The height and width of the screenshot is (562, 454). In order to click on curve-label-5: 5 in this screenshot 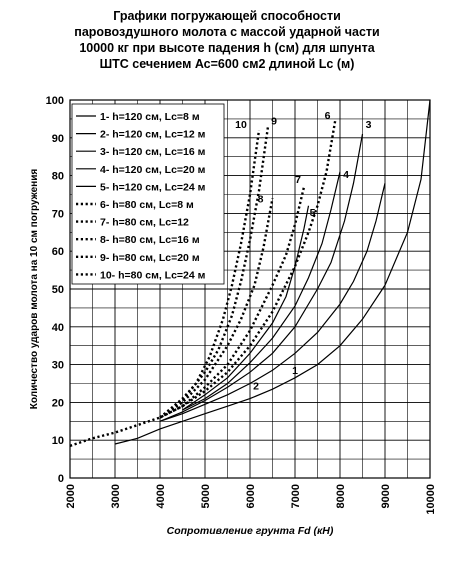, I will do `click(313, 213)`.